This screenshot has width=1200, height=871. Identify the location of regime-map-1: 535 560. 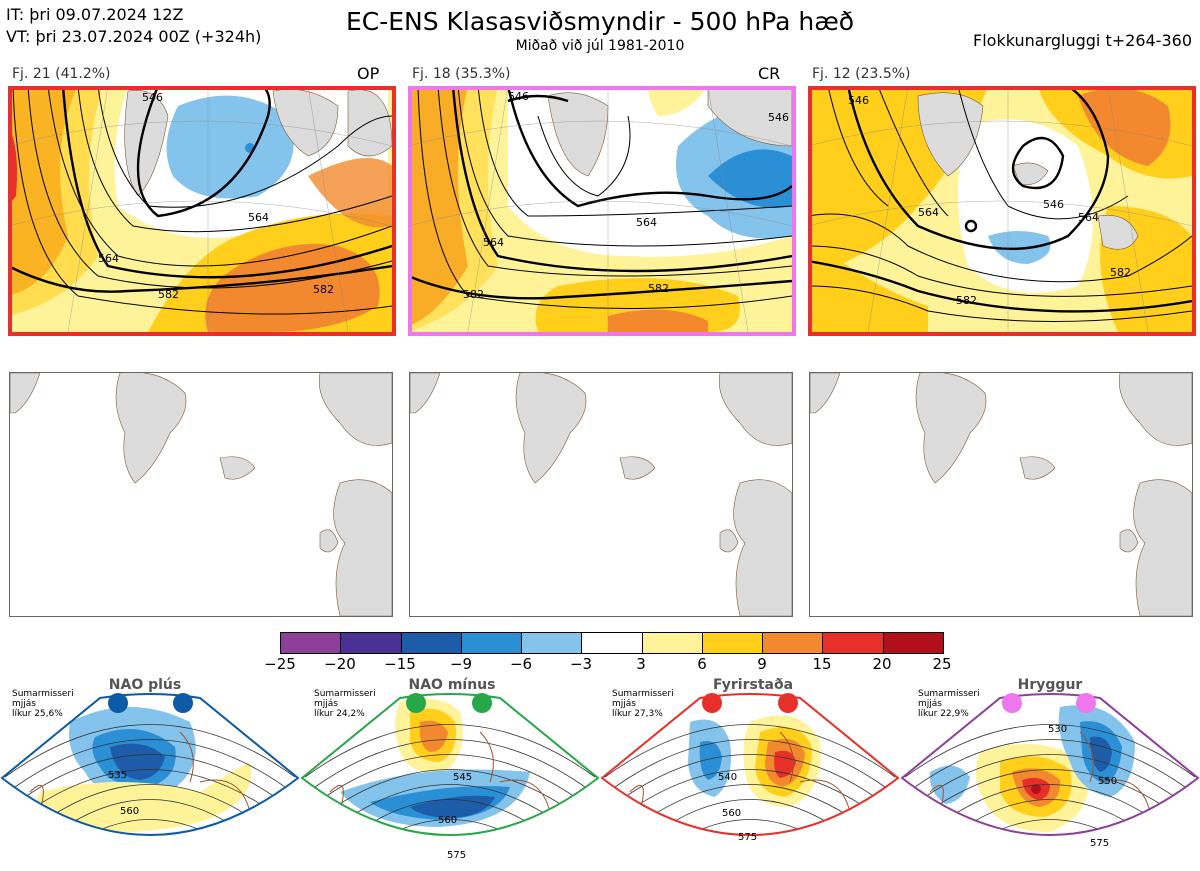
(150, 781).